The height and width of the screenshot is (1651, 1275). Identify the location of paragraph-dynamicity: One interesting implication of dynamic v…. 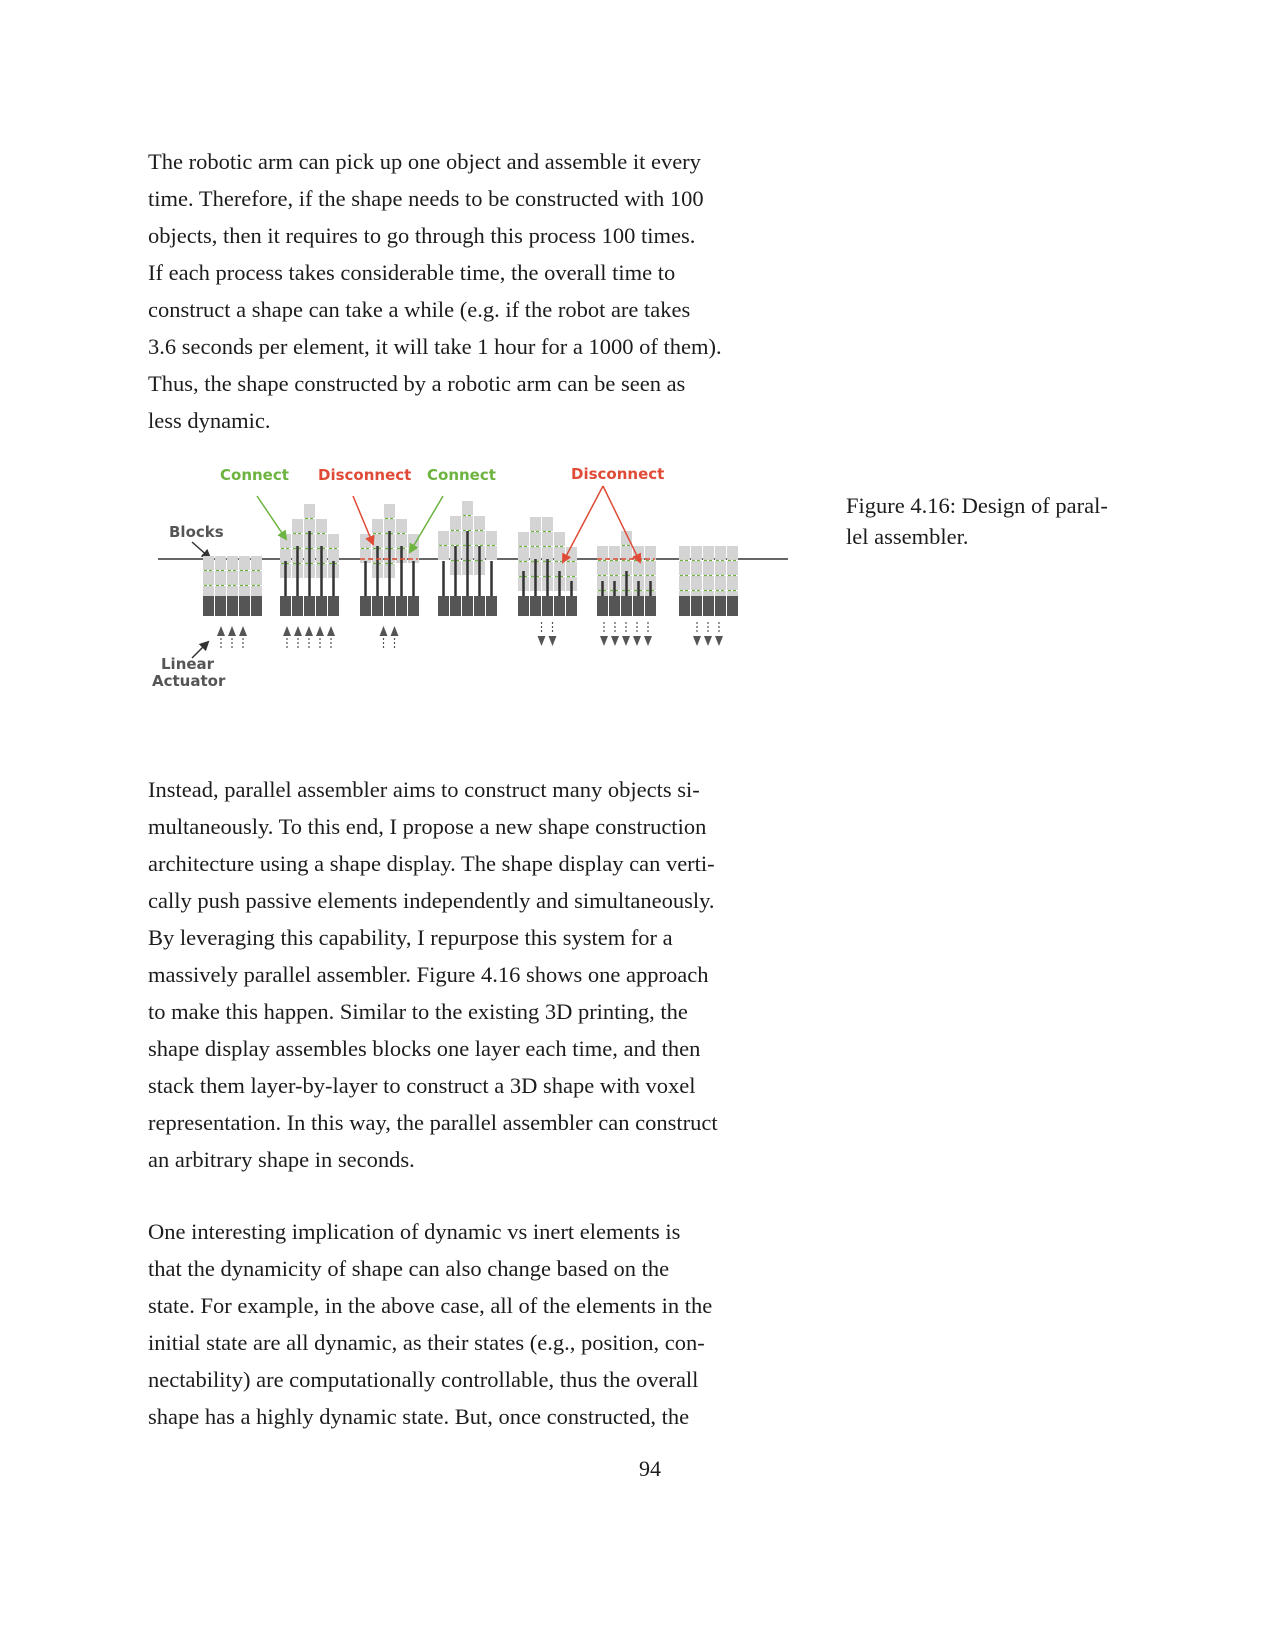
(470, 1324).